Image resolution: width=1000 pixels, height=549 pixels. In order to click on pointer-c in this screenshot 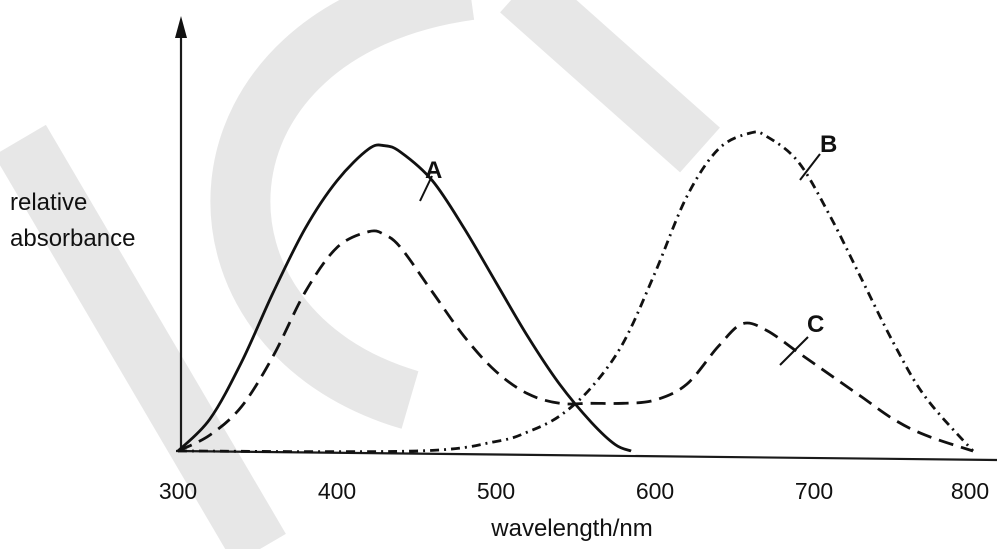, I will do `click(794, 351)`.